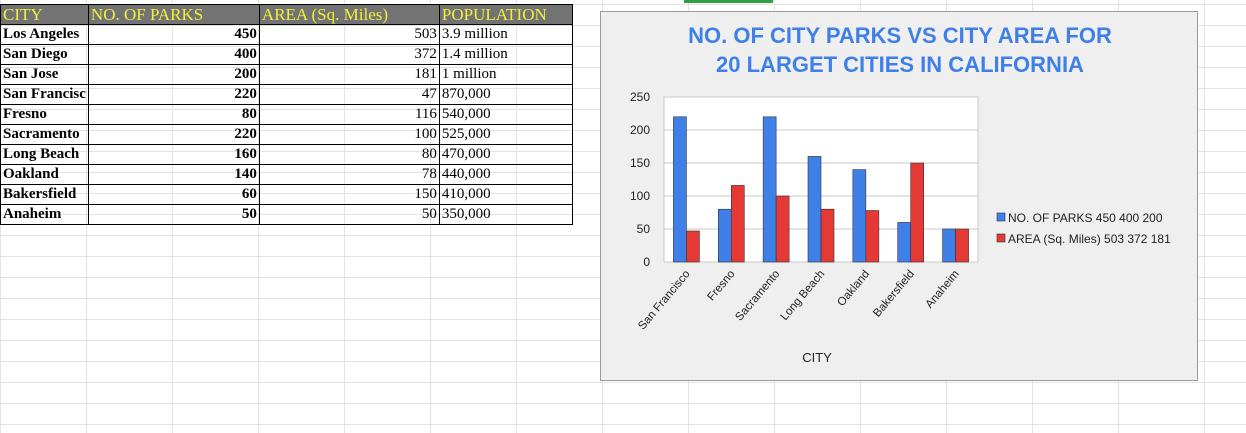 This screenshot has height=433, width=1246. What do you see at coordinates (853, 288) in the screenshot?
I see `x-tick-label: Oakland` at bounding box center [853, 288].